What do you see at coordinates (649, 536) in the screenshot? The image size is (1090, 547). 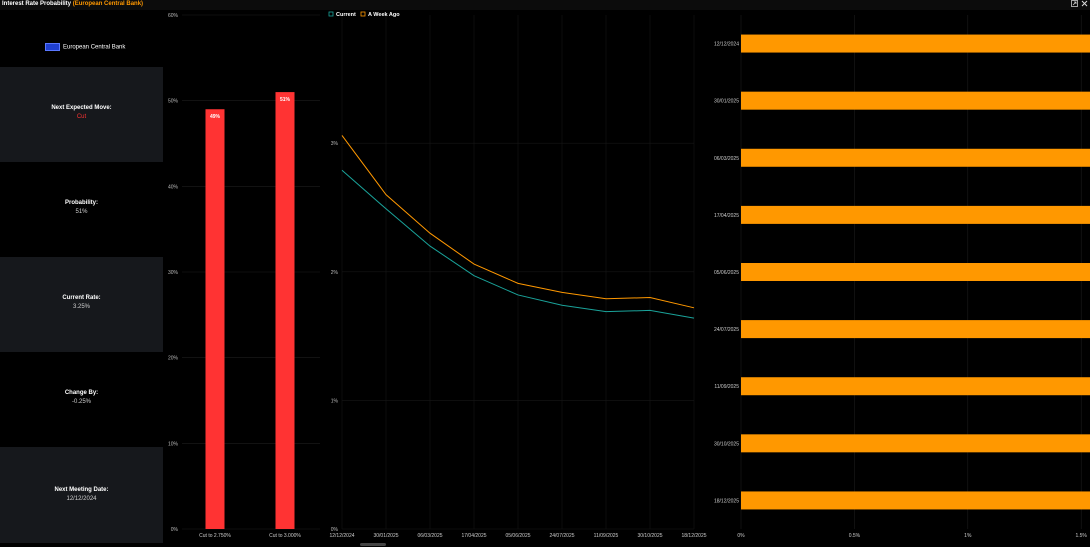 I see `line-xtick-label: 30/10/2025` at bounding box center [649, 536].